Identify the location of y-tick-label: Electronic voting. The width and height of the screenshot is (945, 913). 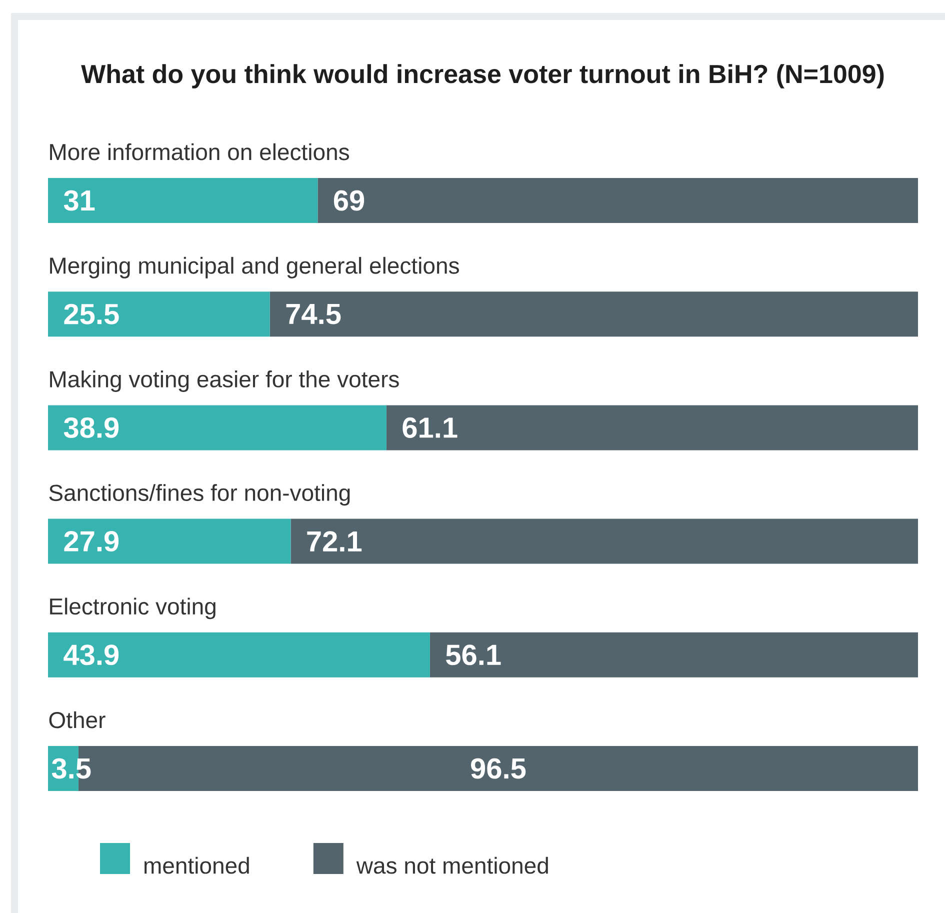
(133, 609).